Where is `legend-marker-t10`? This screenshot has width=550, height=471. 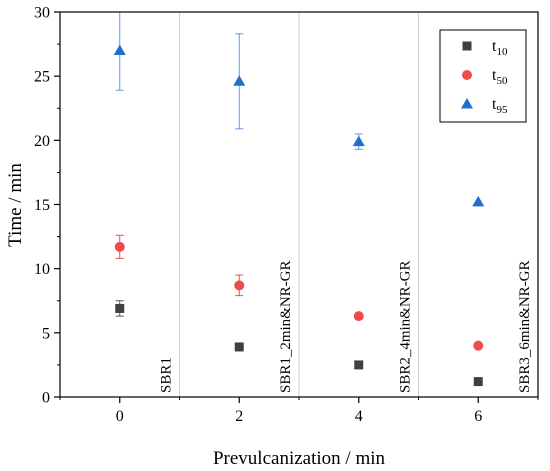 legend-marker-t10 is located at coordinates (467, 46).